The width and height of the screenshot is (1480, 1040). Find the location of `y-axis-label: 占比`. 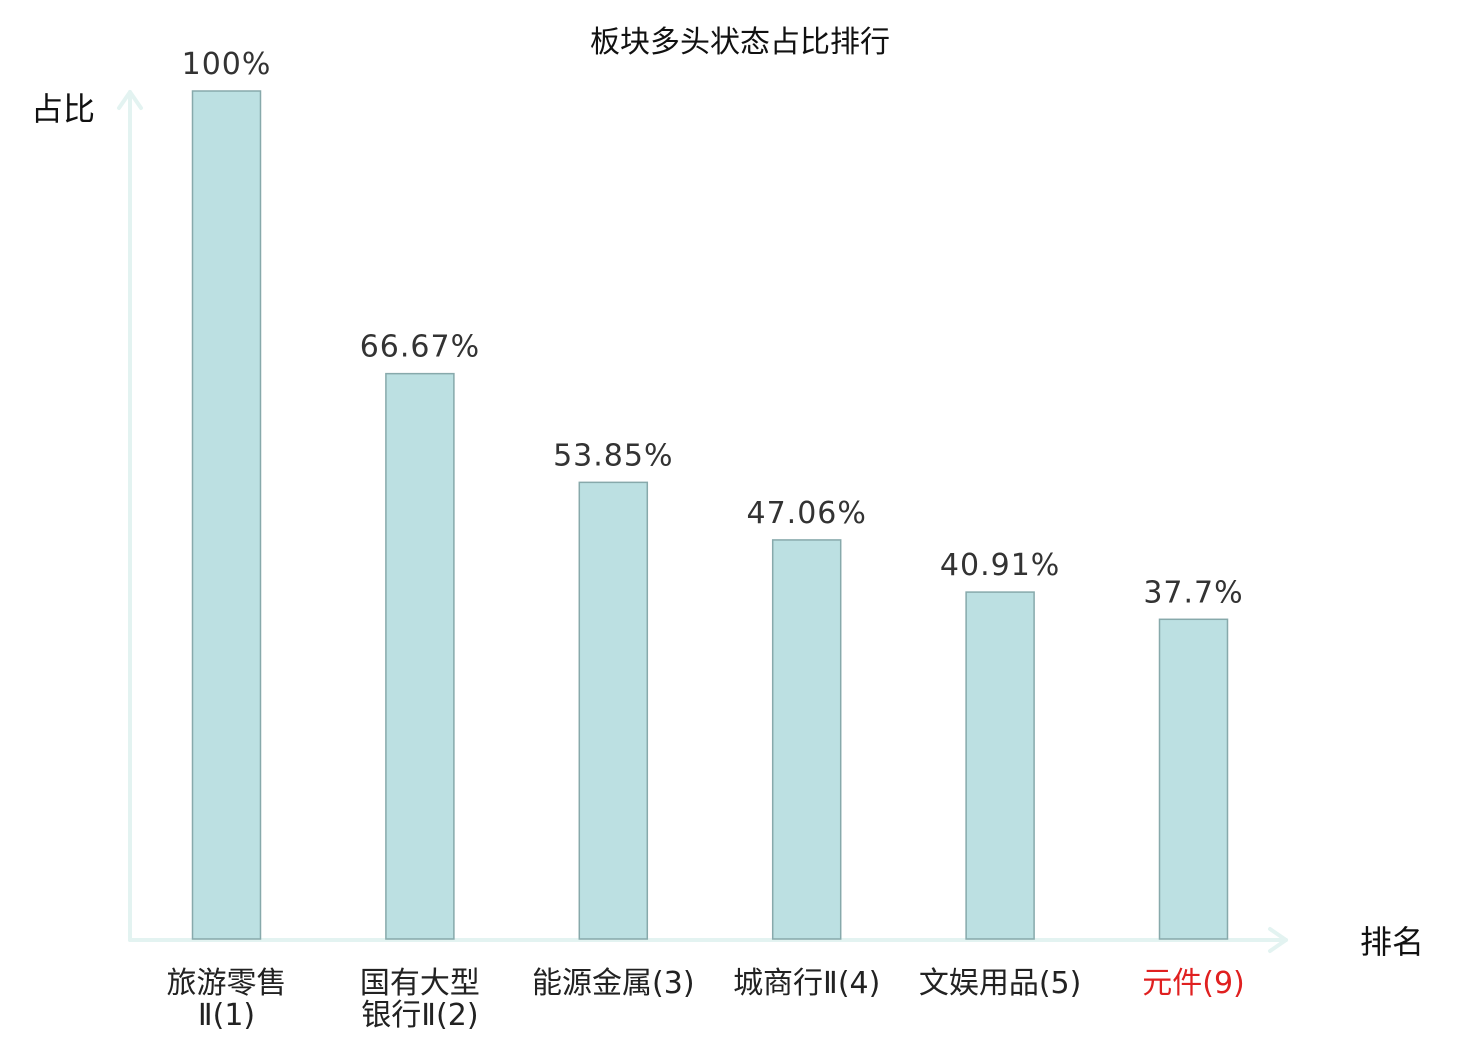

y-axis-label: 占比 is located at coordinates (63, 109).